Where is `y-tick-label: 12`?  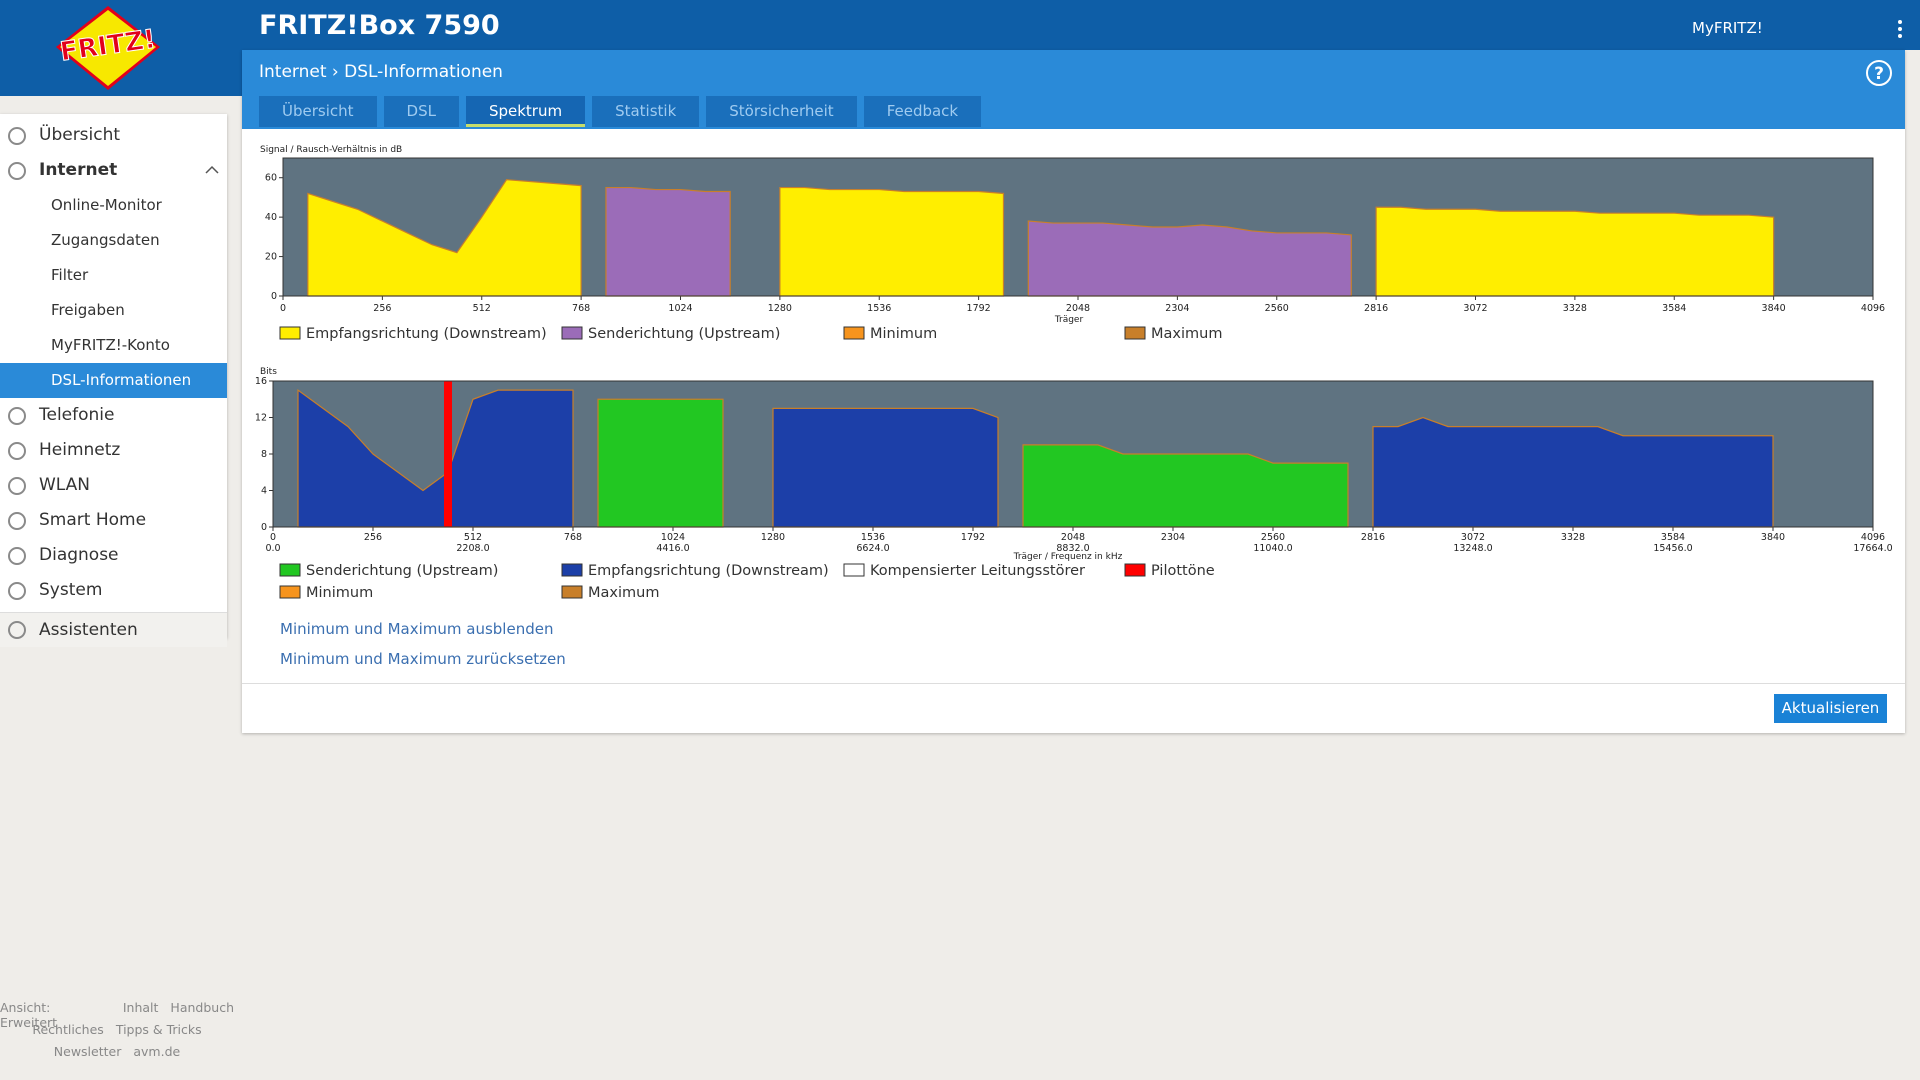 y-tick-label: 12 is located at coordinates (261, 418).